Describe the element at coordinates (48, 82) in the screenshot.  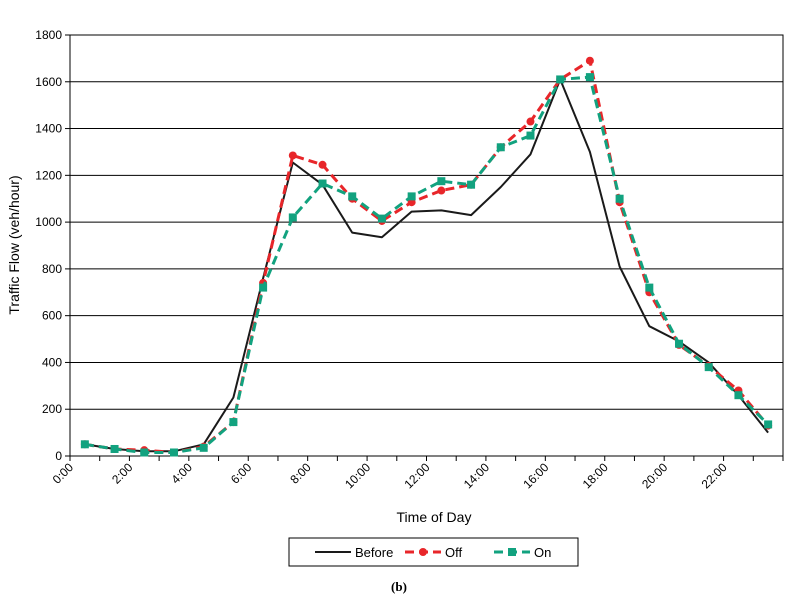
I see `y-tick-label: 1600` at that location.